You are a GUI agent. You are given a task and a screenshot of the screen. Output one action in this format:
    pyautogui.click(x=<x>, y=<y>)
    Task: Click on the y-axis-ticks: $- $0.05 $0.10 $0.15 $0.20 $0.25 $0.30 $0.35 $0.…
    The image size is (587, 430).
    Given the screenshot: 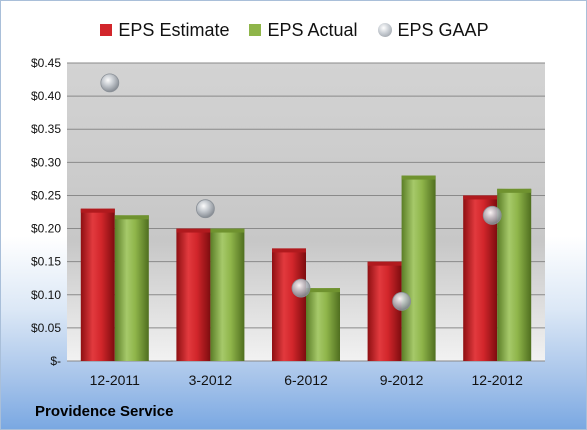 What is the action you would take?
    pyautogui.click(x=46, y=212)
    